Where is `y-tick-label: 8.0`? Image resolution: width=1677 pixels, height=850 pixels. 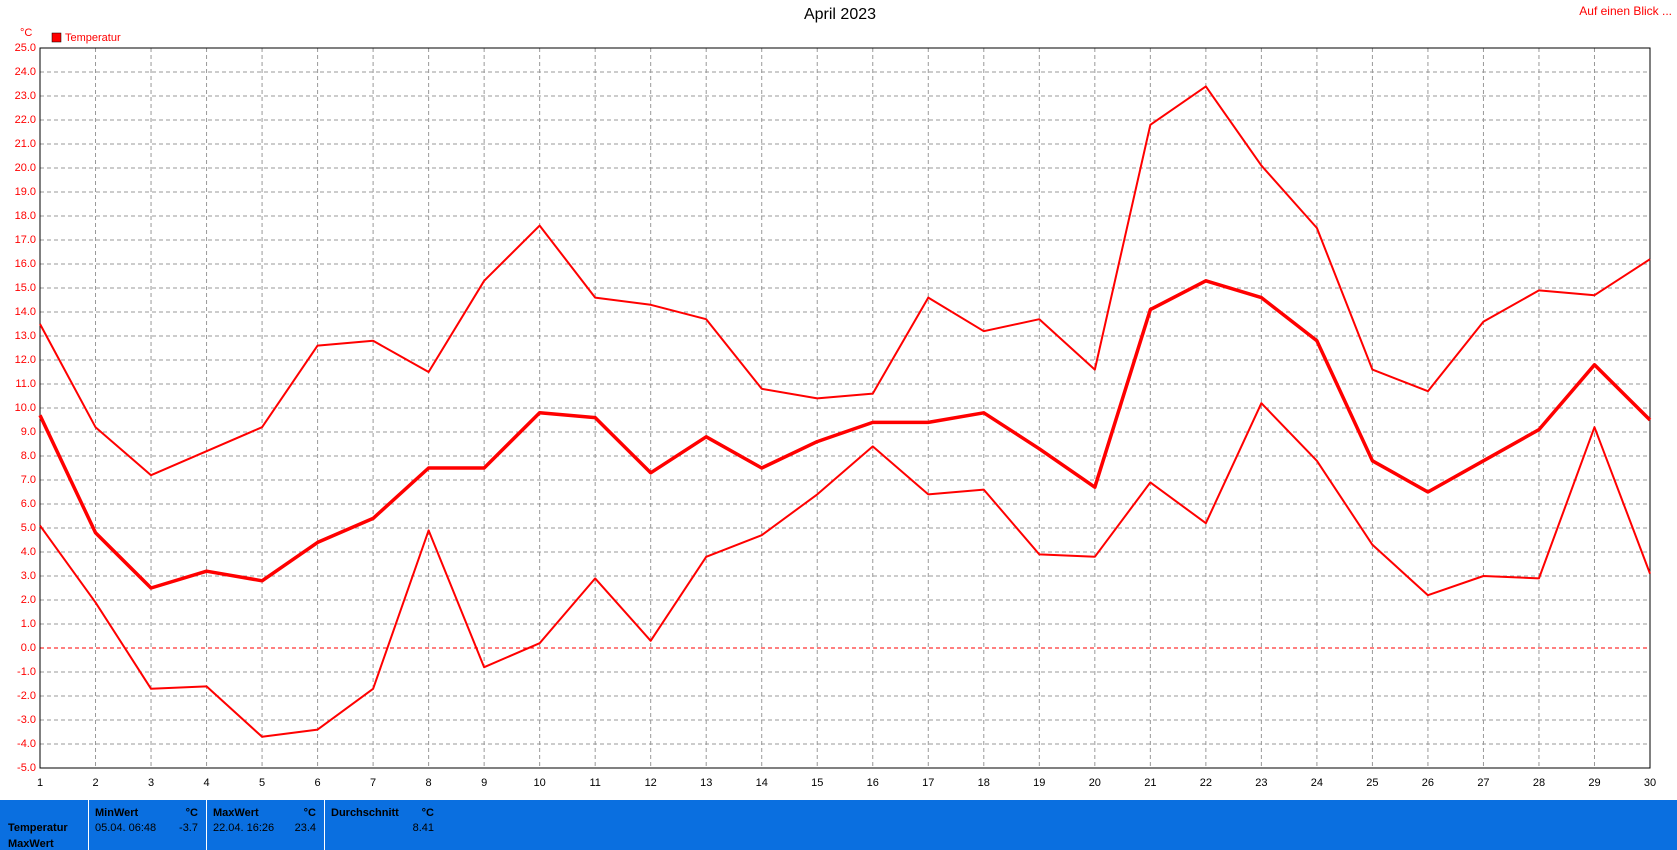
y-tick-label: 8.0 is located at coordinates (28, 456).